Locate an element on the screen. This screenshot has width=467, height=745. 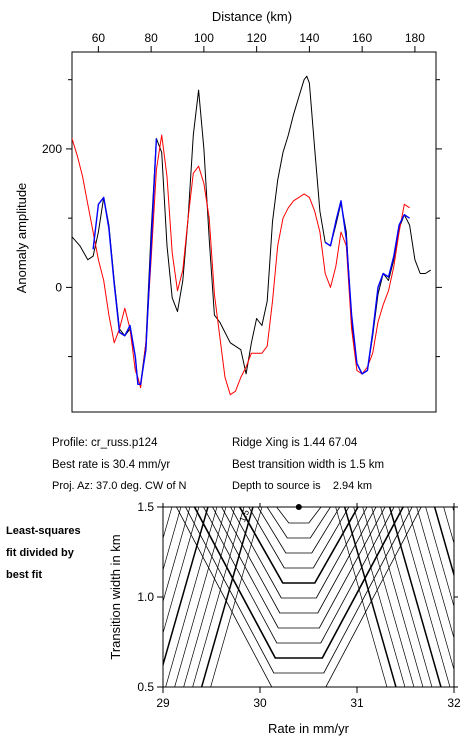
x-tick-label: 30 is located at coordinates (260, 703).